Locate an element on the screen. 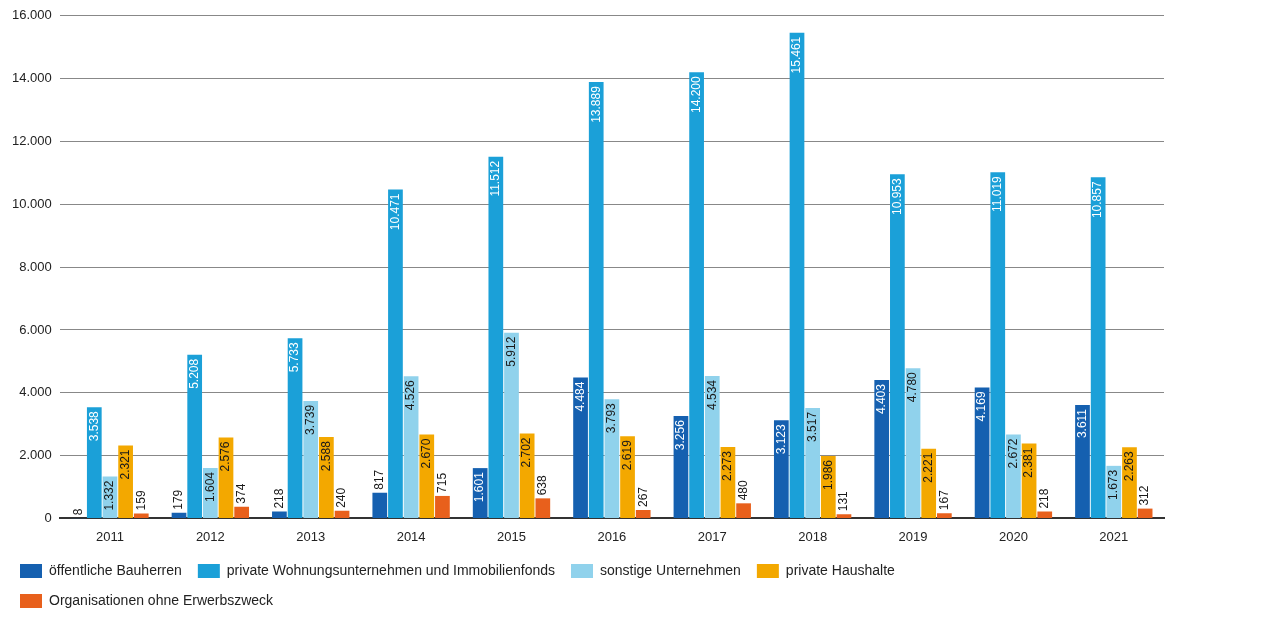 This screenshot has height=618, width=1274. data-label: 817 is located at coordinates (379, 479).